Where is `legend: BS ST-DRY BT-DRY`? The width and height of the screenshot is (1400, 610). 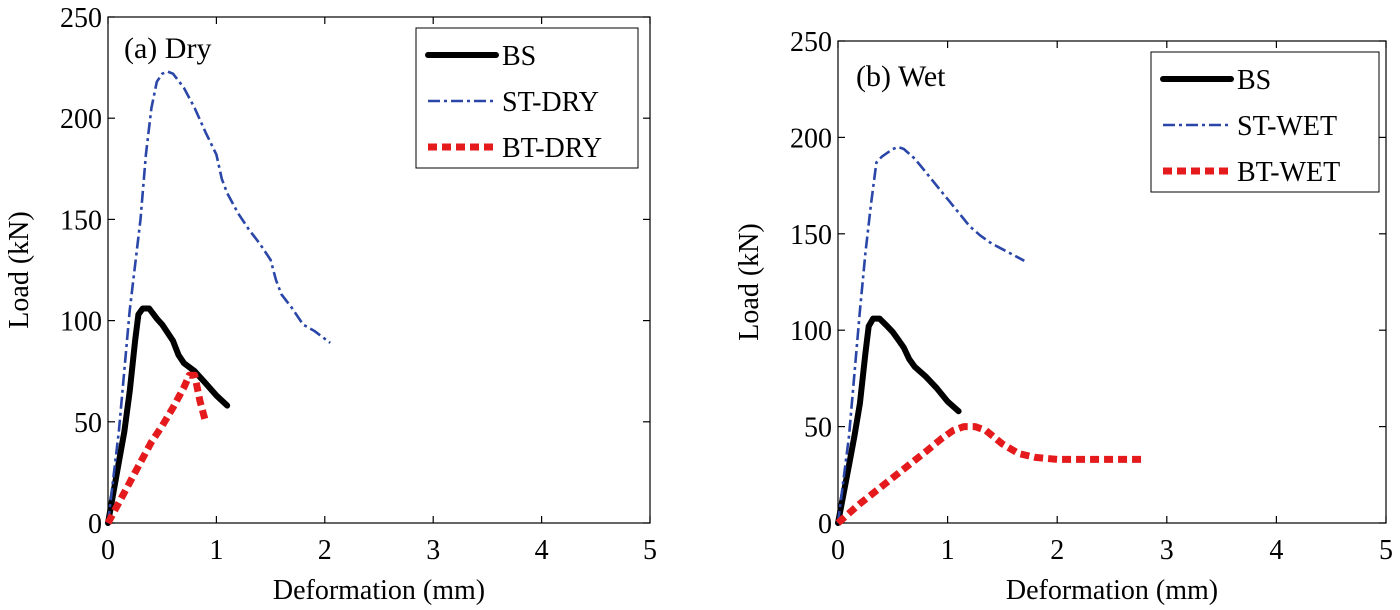
legend: BS ST-DRY BT-DRY is located at coordinates (527, 98).